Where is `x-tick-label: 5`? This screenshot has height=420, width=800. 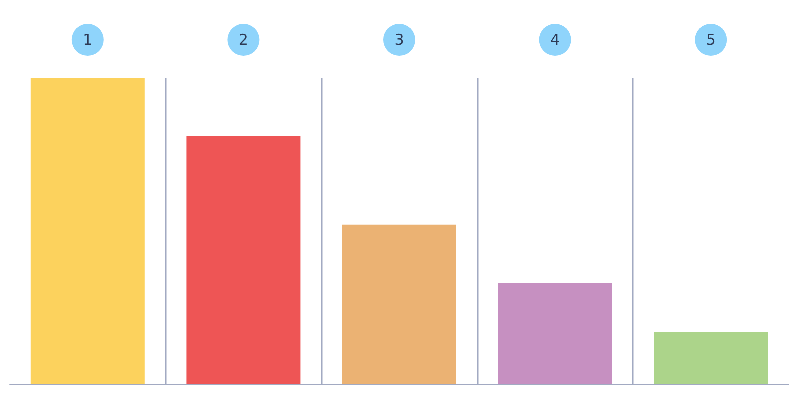
x-tick-label: 5 is located at coordinates (711, 40).